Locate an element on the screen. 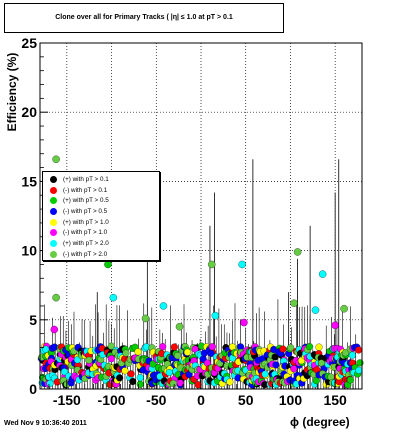 This screenshot has height=433, width=400. legend-item: (-) with pT > 2.0 is located at coordinates (101, 254).